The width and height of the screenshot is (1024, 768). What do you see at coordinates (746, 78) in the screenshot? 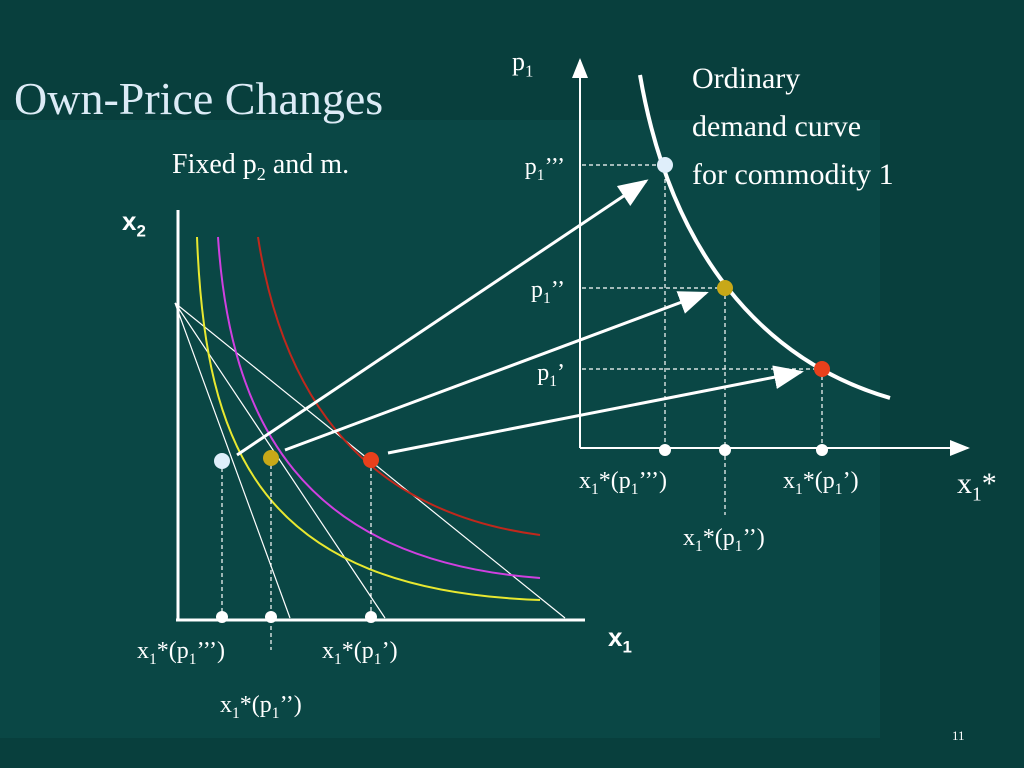
I see `curve-label: Ordinary` at bounding box center [746, 78].